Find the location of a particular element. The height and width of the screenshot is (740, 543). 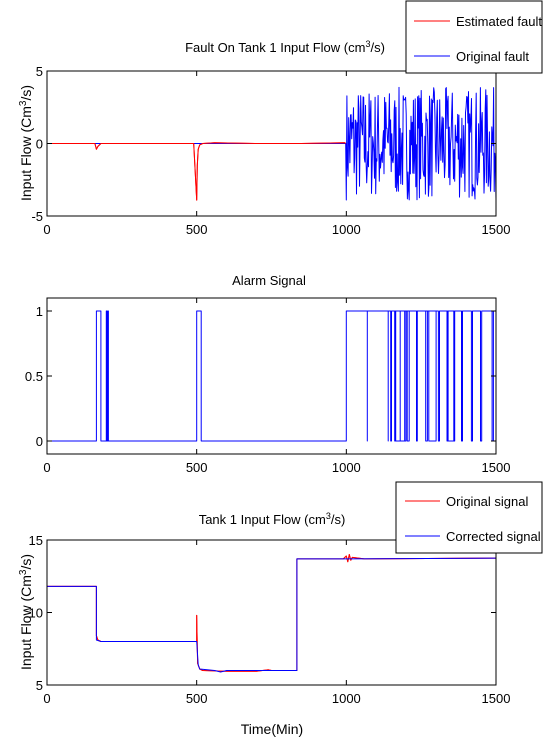

panel2-series-group is located at coordinates (272, 376).